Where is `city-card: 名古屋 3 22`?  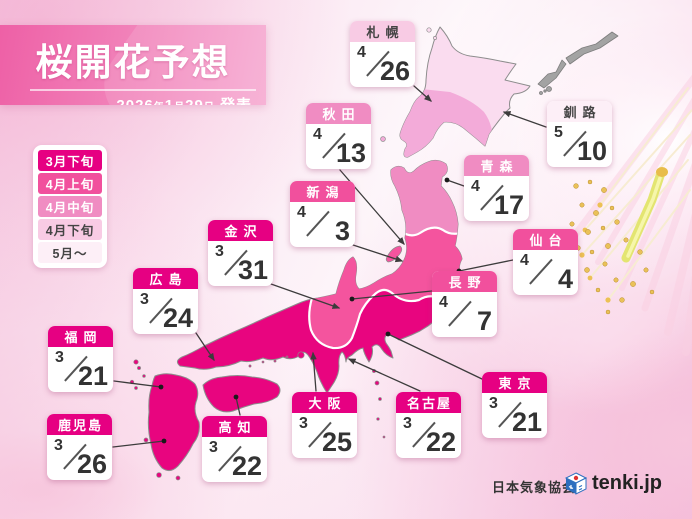 city-card: 名古屋 3 22 is located at coordinates (428, 425).